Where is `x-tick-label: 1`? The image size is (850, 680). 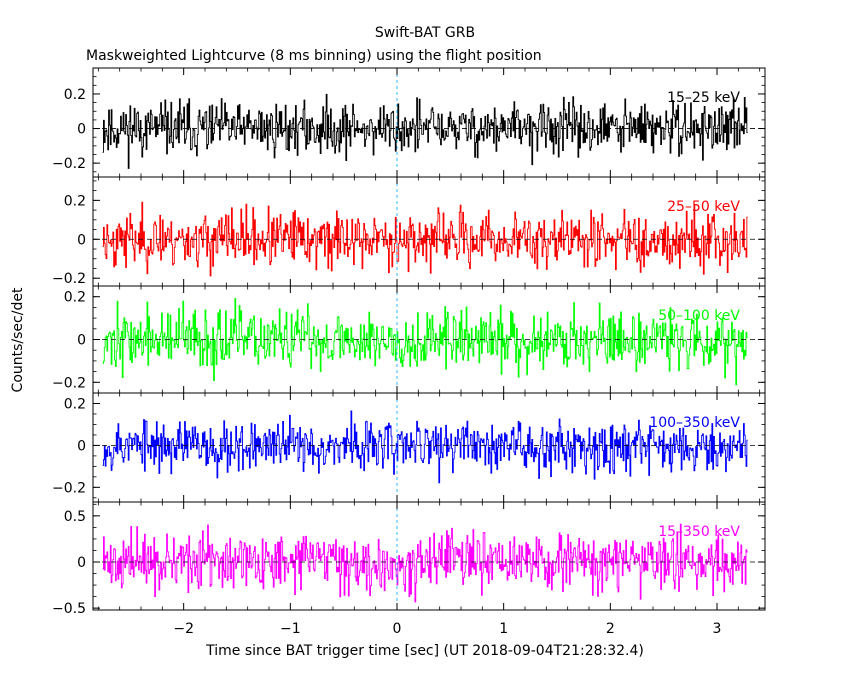
x-tick-label: 1 is located at coordinates (503, 629).